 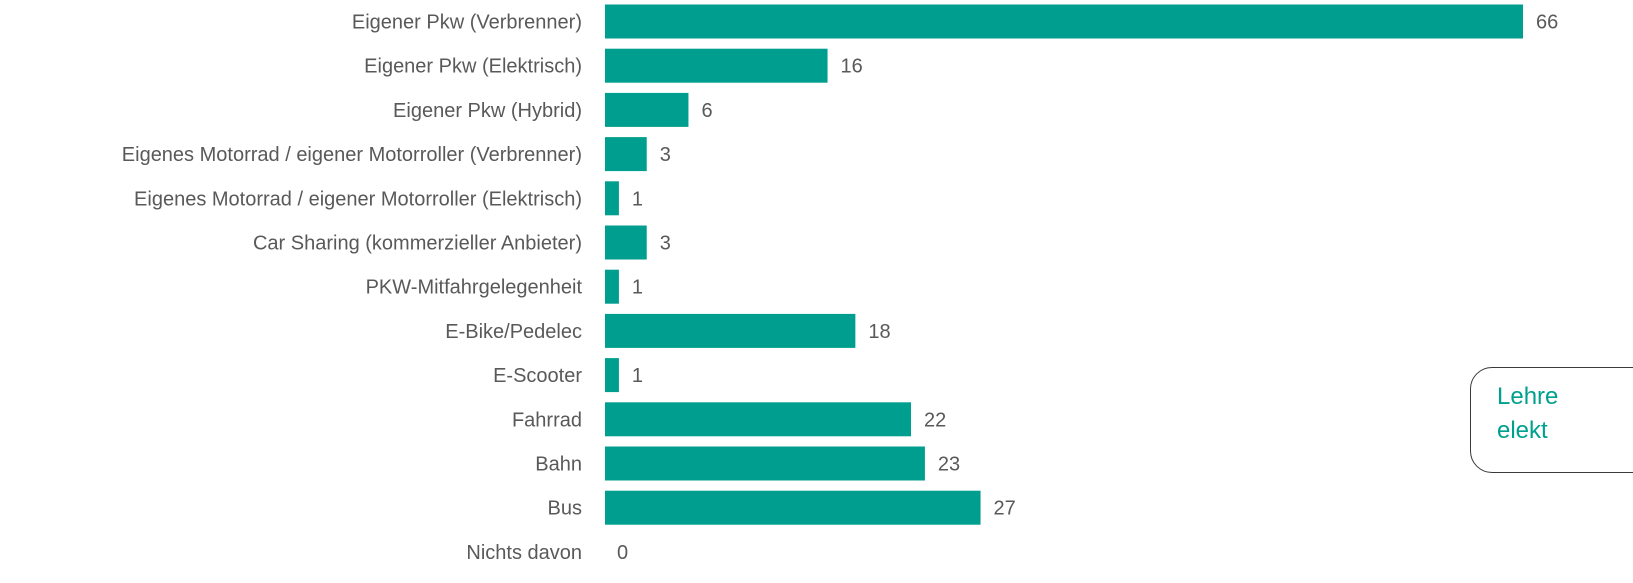 What do you see at coordinates (524, 553) in the screenshot?
I see `category-label: Nichts davon` at bounding box center [524, 553].